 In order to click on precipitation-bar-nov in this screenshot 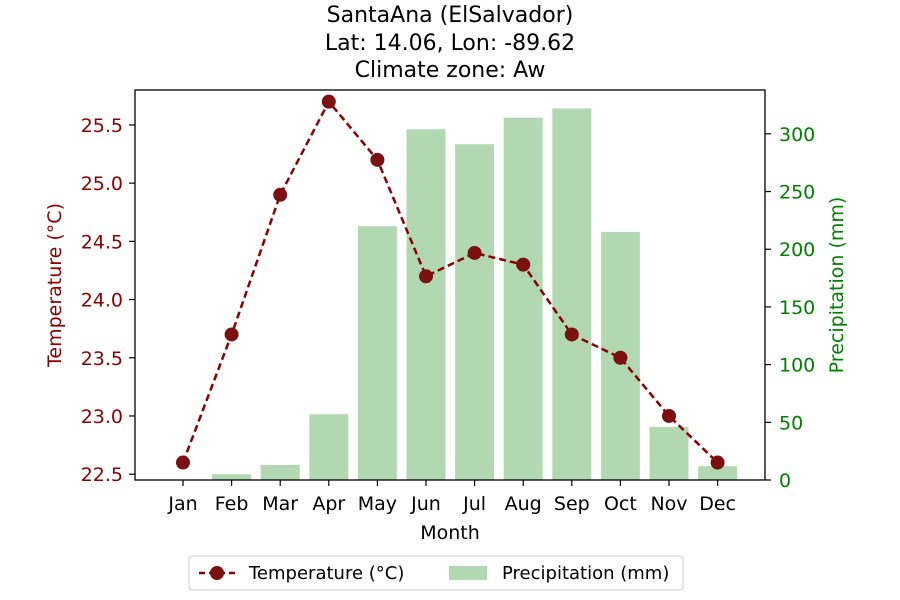, I will do `click(669, 453)`.